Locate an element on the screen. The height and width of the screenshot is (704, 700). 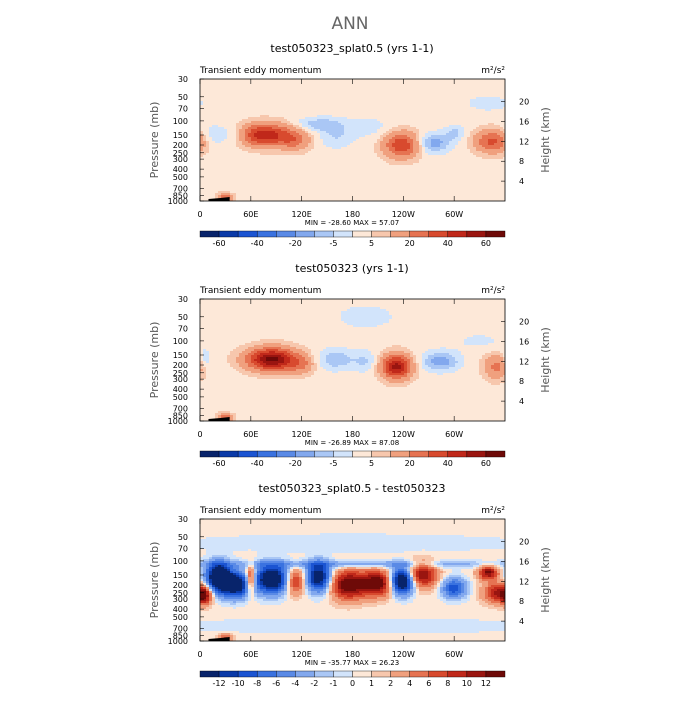
page-title: ANN is located at coordinates (349, 24).